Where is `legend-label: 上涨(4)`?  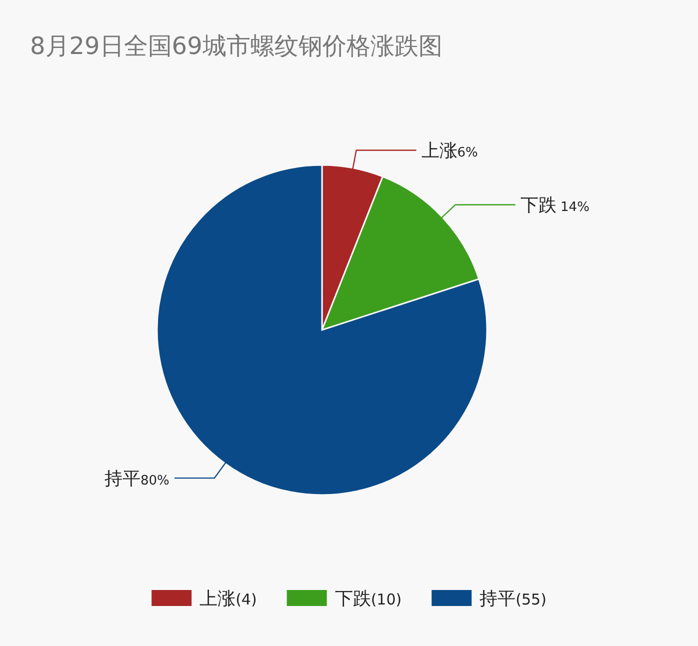
legend-label: 上涨(4) is located at coordinates (228, 599).